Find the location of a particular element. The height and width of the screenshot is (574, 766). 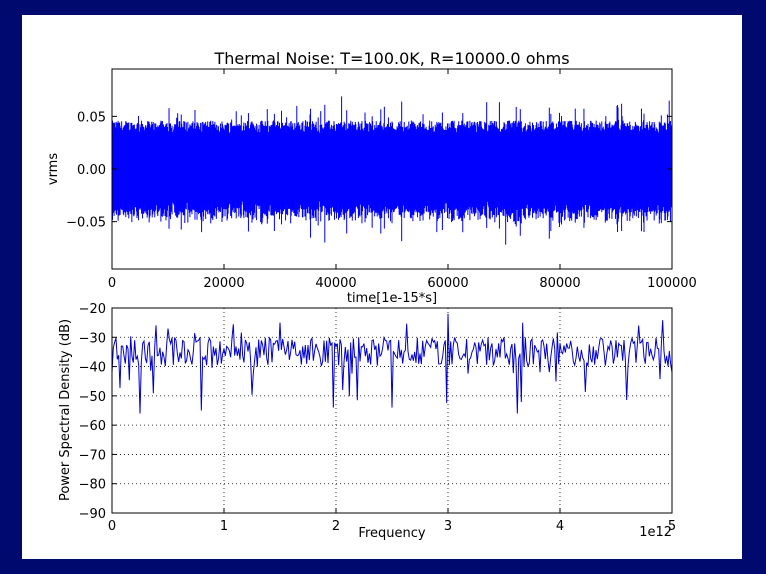

bottom-x-tick-label: 2 is located at coordinates (336, 526).